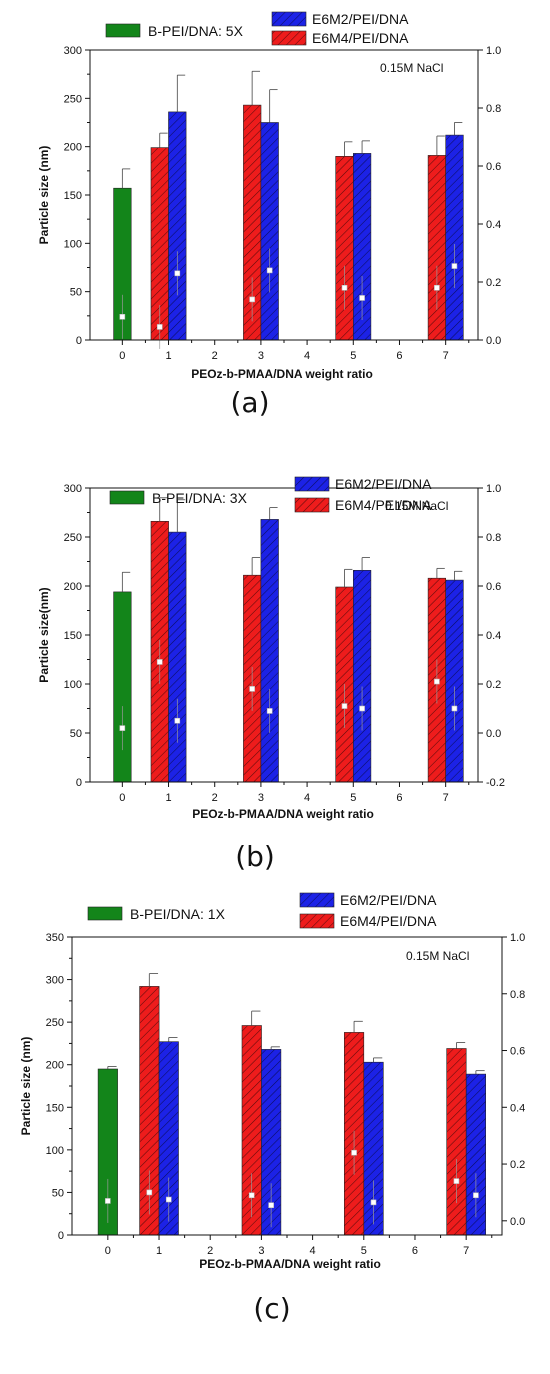 The width and height of the screenshot is (550, 1374). What do you see at coordinates (269, 231) in the screenshot?
I see `panel-1-blue-bar` at bounding box center [269, 231].